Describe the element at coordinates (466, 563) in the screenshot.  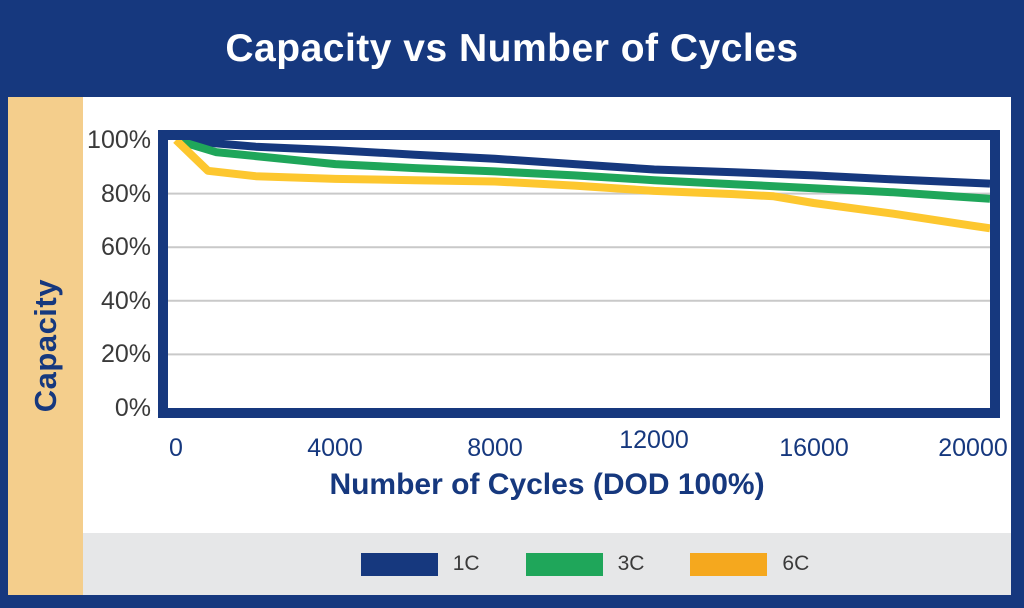
I see `legend-label-1C: 1C` at that location.